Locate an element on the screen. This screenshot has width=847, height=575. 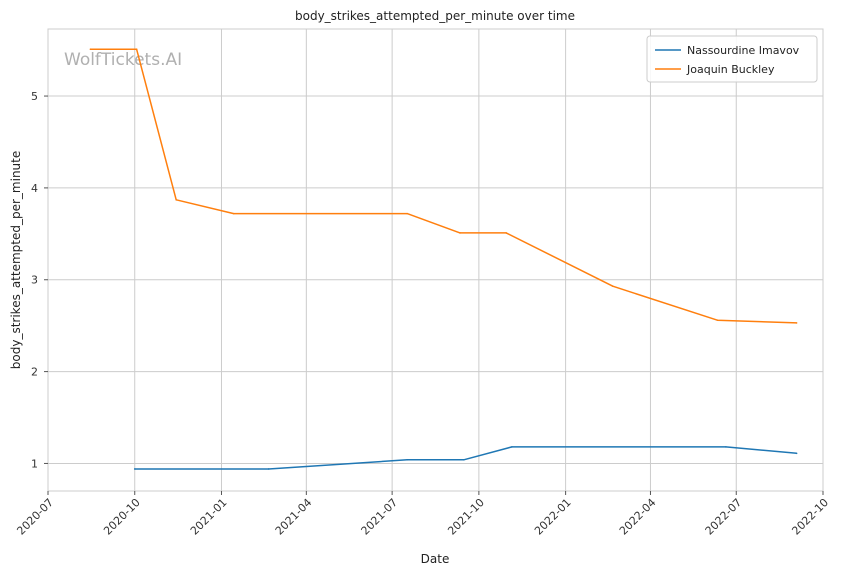
x-tick-label: 2021-01 is located at coordinates (209, 517).